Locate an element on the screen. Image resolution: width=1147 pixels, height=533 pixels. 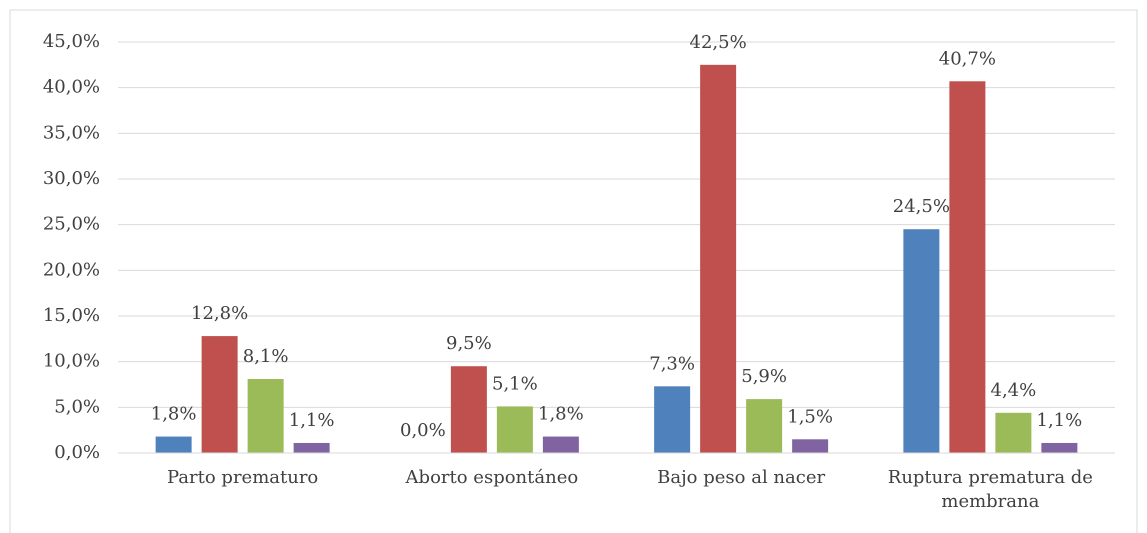
data-label: 4,4% is located at coordinates (1014, 390).